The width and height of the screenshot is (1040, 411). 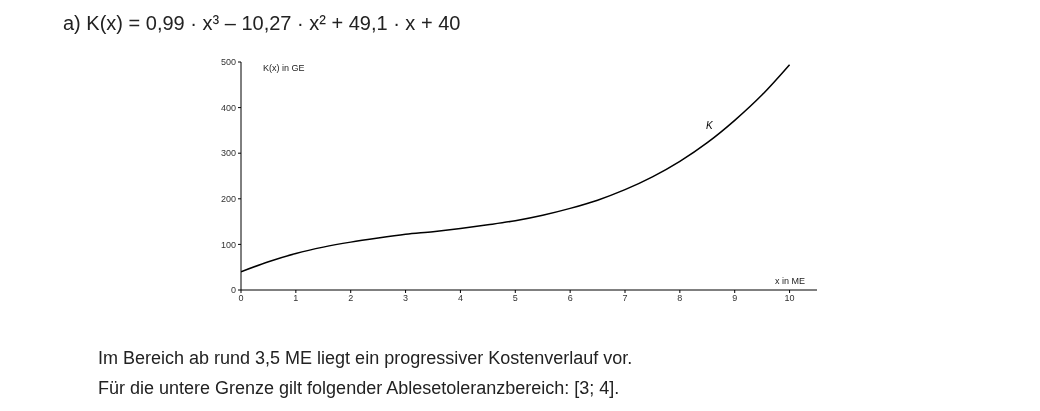 What do you see at coordinates (789, 298) in the screenshot?
I see `x-tick-label: 10` at bounding box center [789, 298].